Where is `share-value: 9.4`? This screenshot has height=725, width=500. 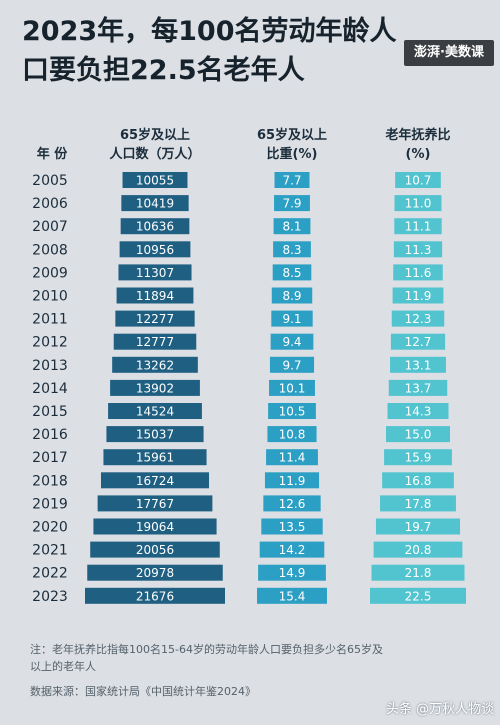
share-value: 9.4 is located at coordinates (291, 342).